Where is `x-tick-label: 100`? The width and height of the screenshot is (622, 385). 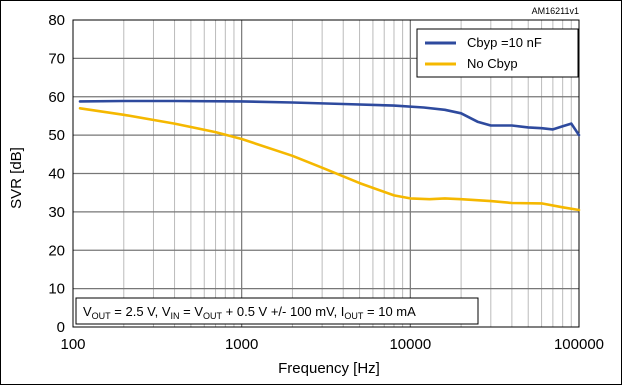
x-tick-label: 100 is located at coordinates (72, 344).